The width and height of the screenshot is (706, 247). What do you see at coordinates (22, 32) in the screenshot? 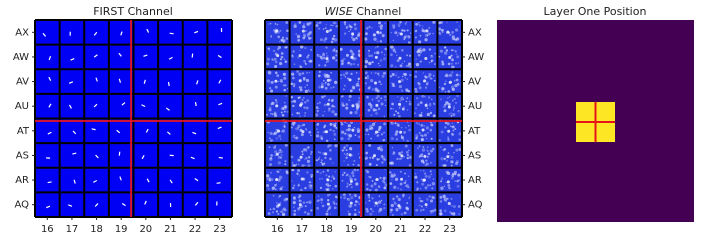
I see `y-tick-label: AX` at bounding box center [22, 32].